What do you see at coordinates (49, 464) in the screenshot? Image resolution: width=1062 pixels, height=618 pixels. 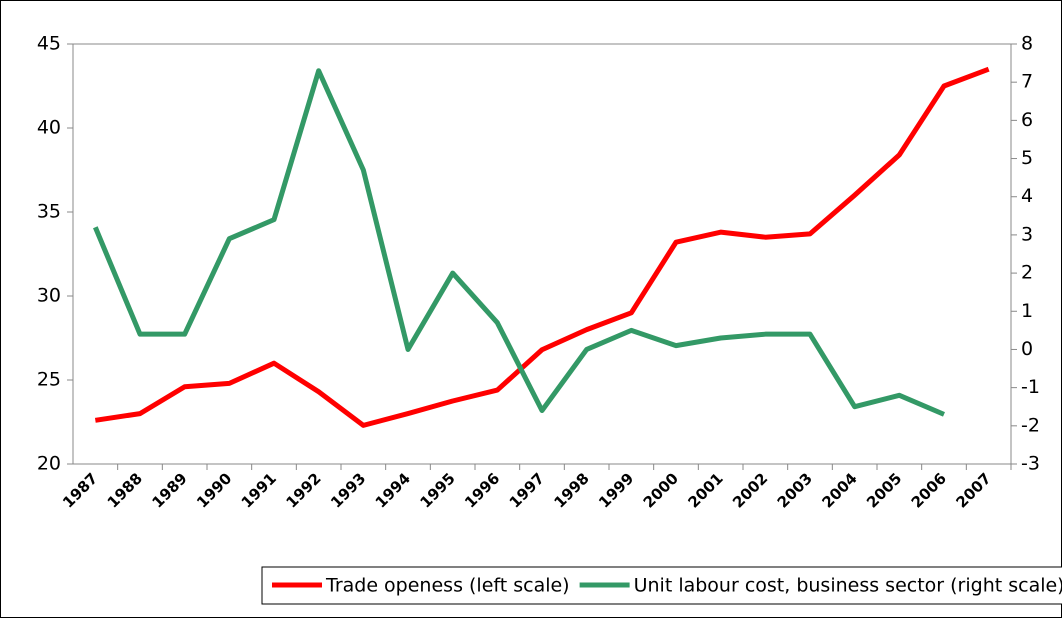 I see `y-tick-label: 20` at bounding box center [49, 464].